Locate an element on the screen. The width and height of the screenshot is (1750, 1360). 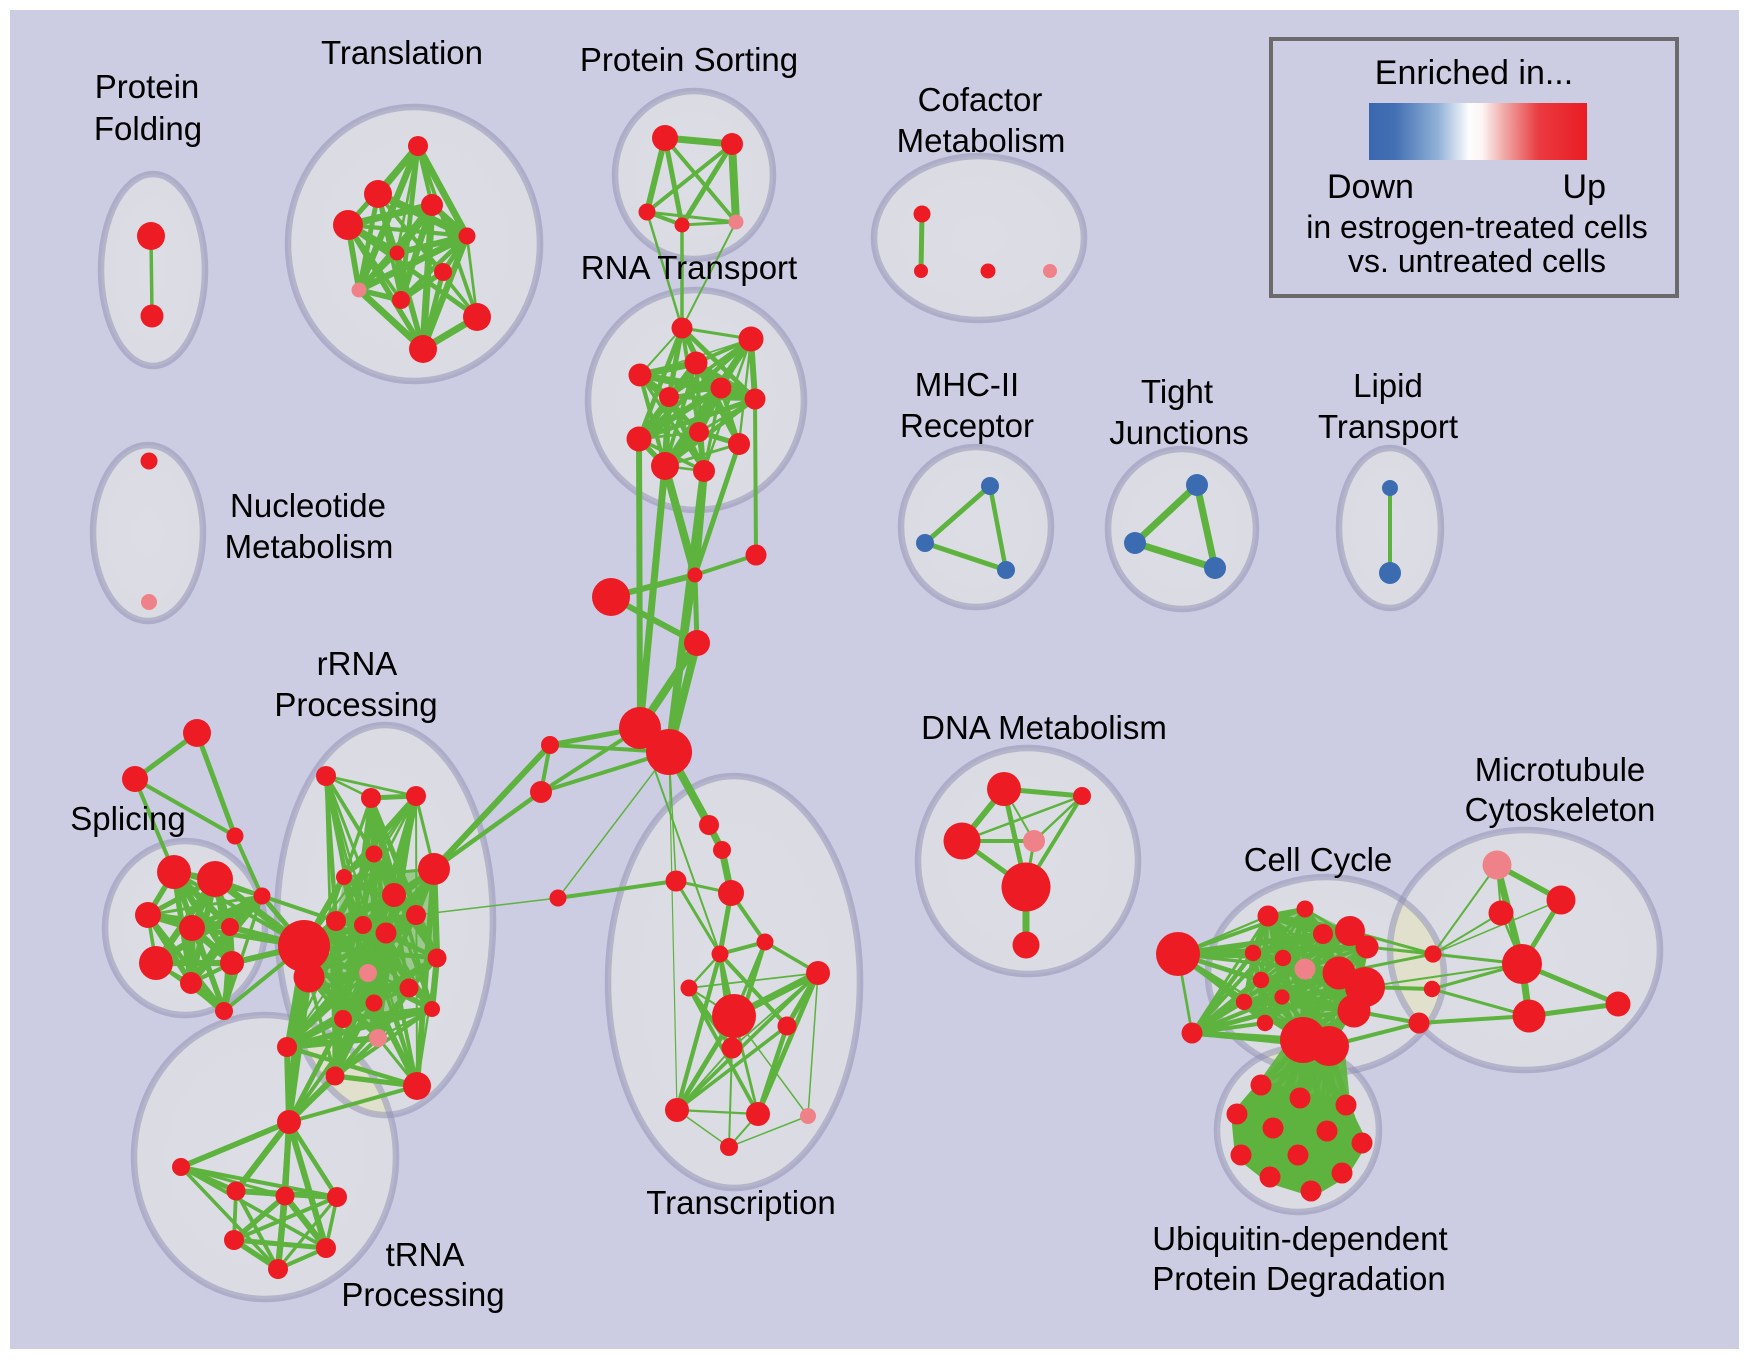
svg-text: in estrogen-treated cells is located at coordinates (1477, 227).